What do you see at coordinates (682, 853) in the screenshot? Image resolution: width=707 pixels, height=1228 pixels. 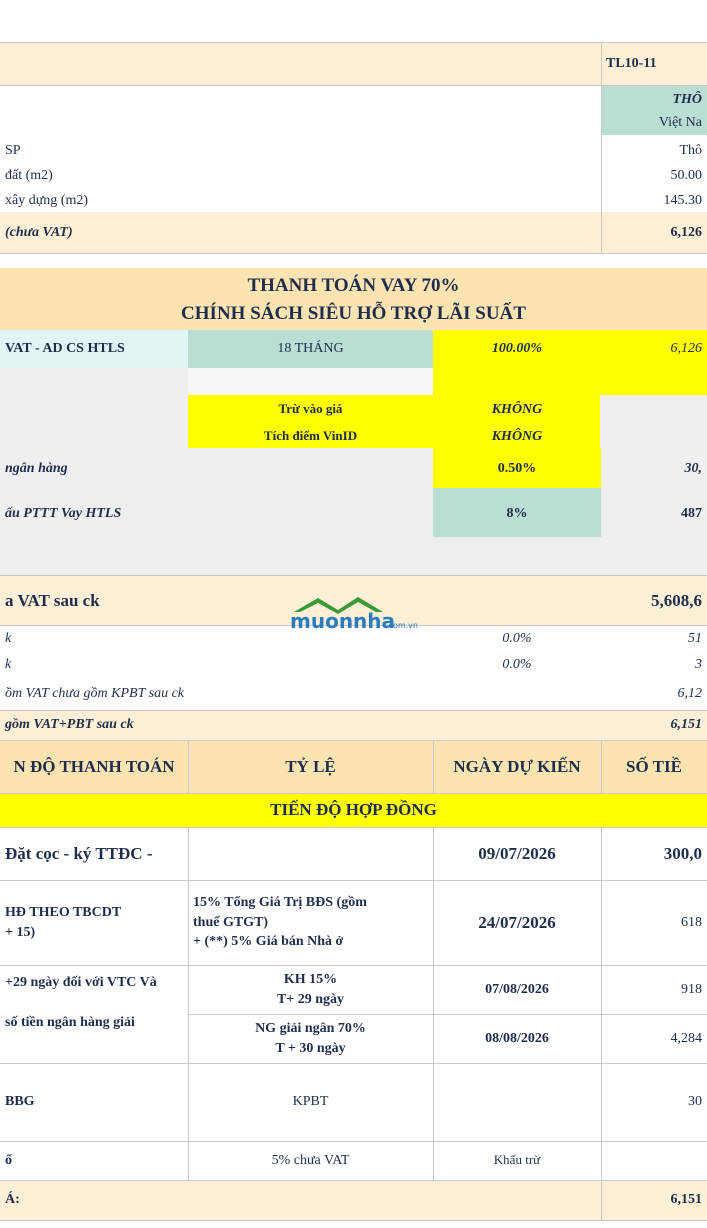 I see `schedule-amount: 300,0` at bounding box center [682, 853].